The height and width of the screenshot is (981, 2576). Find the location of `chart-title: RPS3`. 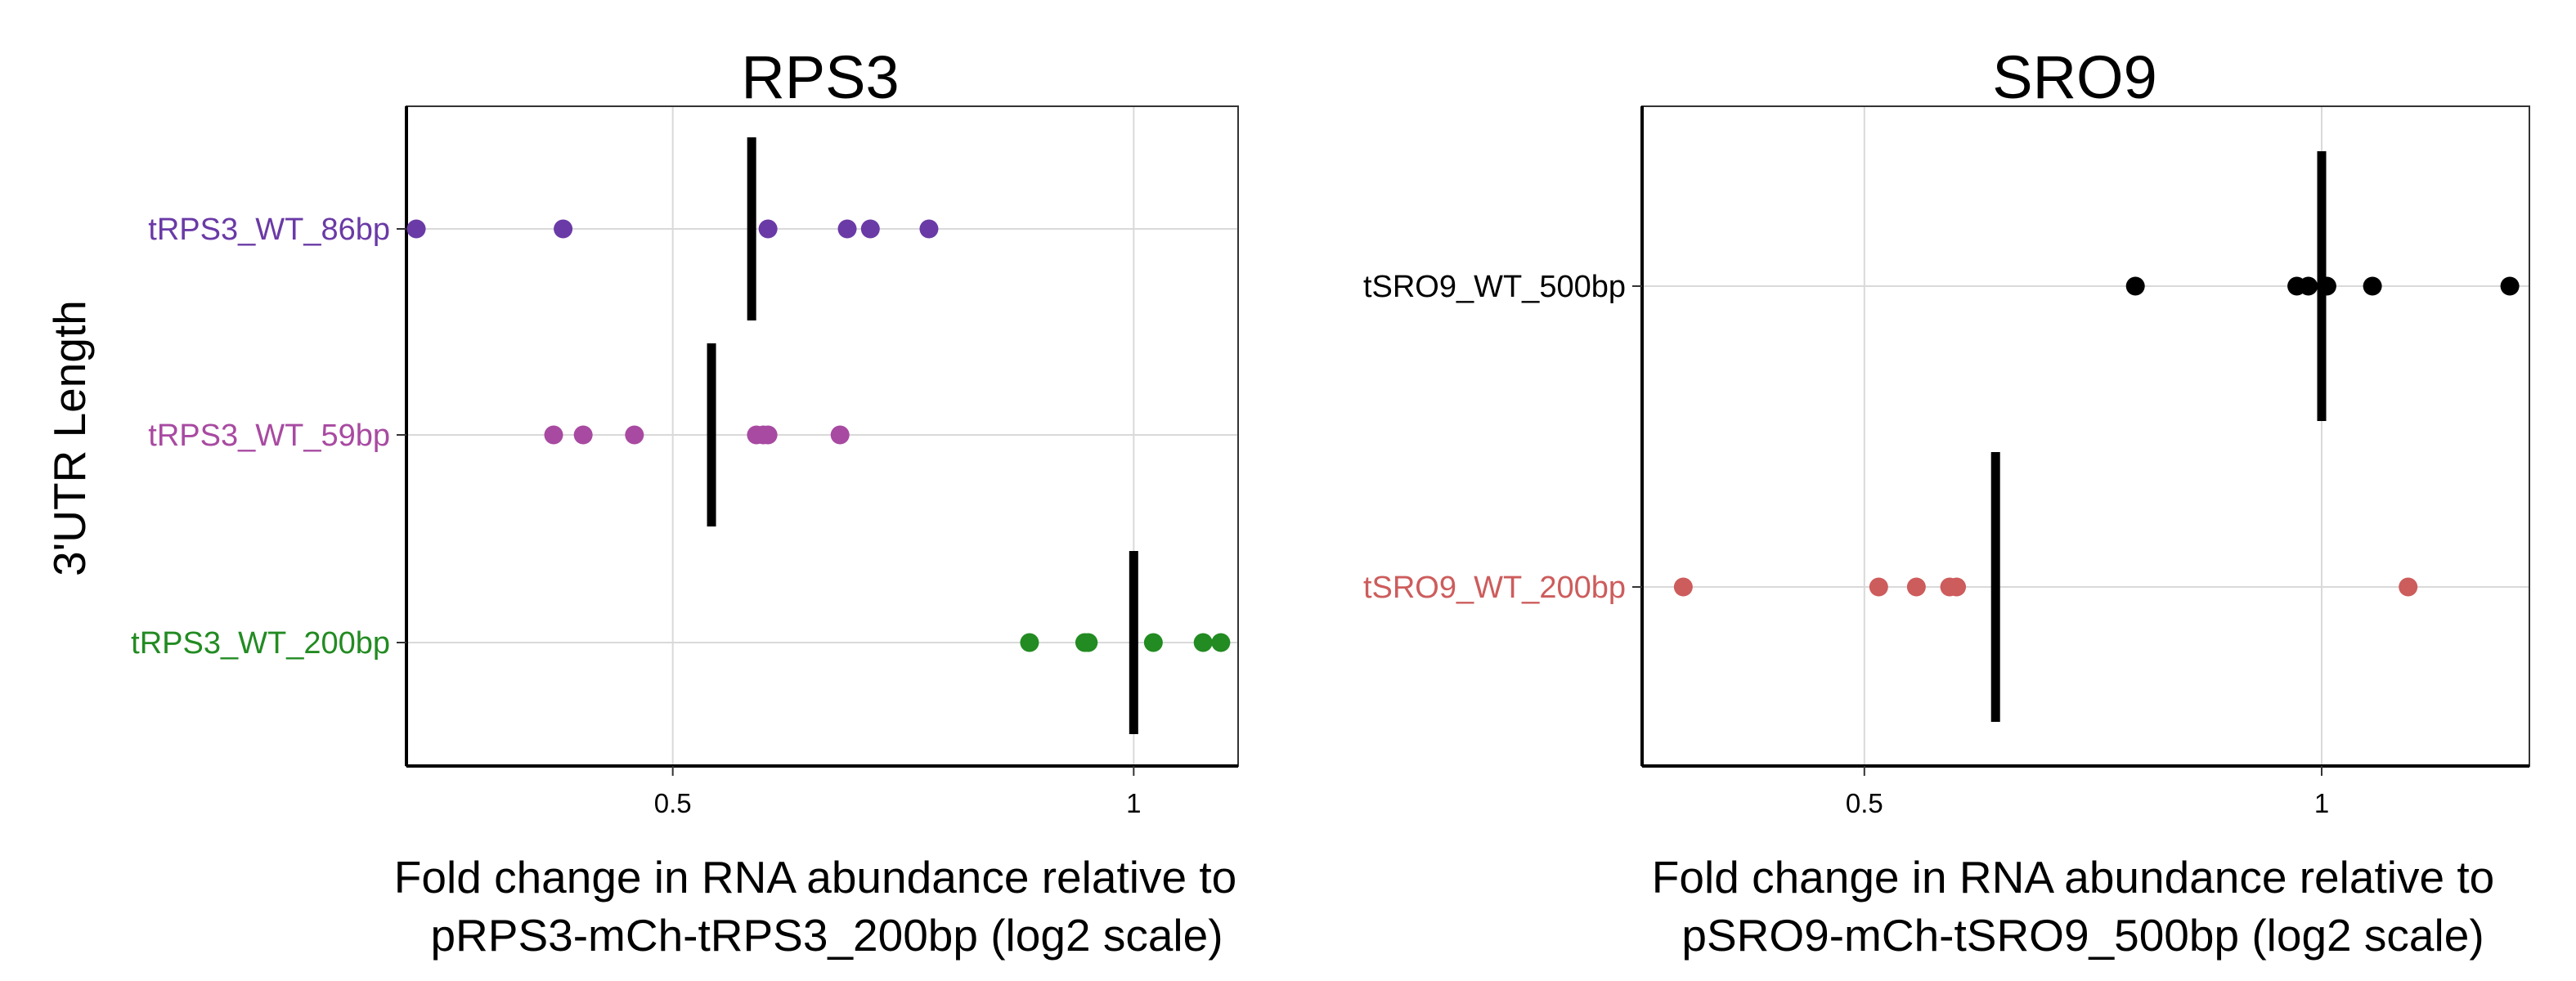

chart-title: RPS3 is located at coordinates (820, 77).